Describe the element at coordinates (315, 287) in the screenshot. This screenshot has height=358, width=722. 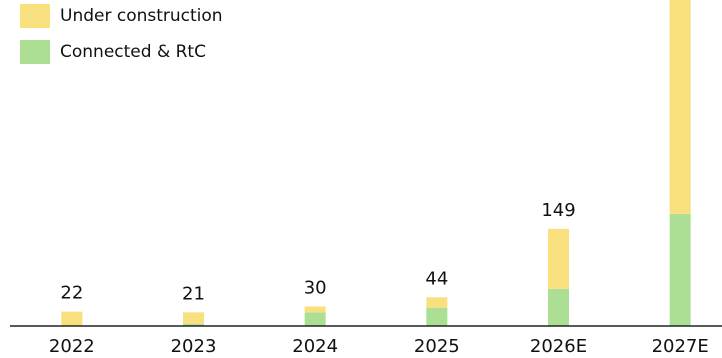
I see `value-label: 30` at that location.